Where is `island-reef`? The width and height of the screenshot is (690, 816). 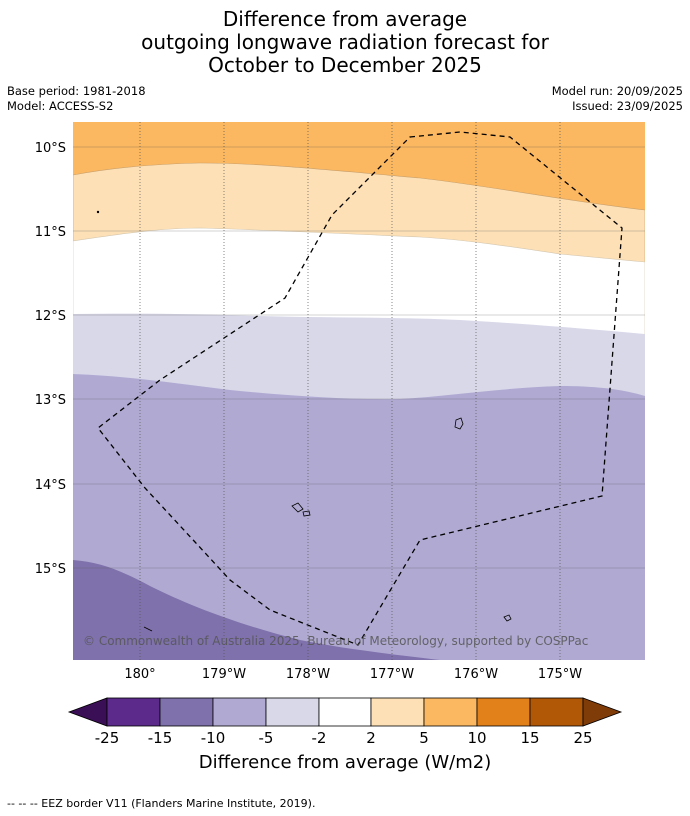
island-reef is located at coordinates (148, 629).